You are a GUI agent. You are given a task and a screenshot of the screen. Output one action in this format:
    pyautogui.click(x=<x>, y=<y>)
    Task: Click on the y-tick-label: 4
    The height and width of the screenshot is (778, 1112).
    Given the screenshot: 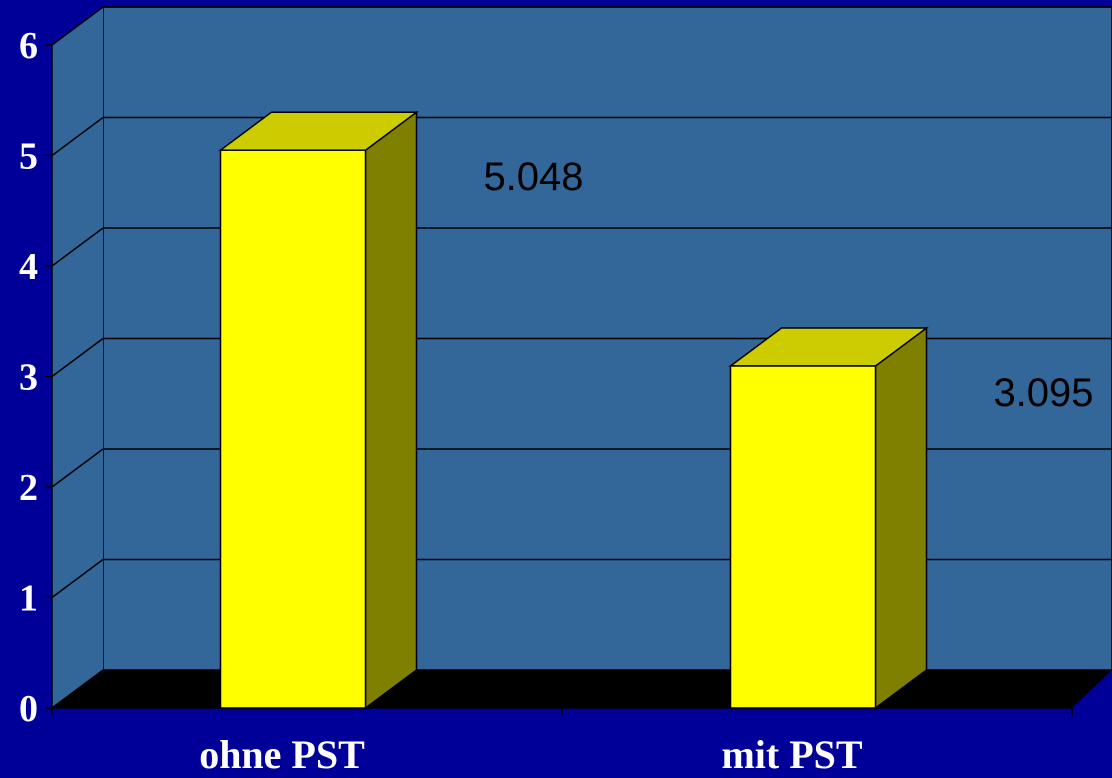 What is the action you would take?
    pyautogui.click(x=28, y=267)
    